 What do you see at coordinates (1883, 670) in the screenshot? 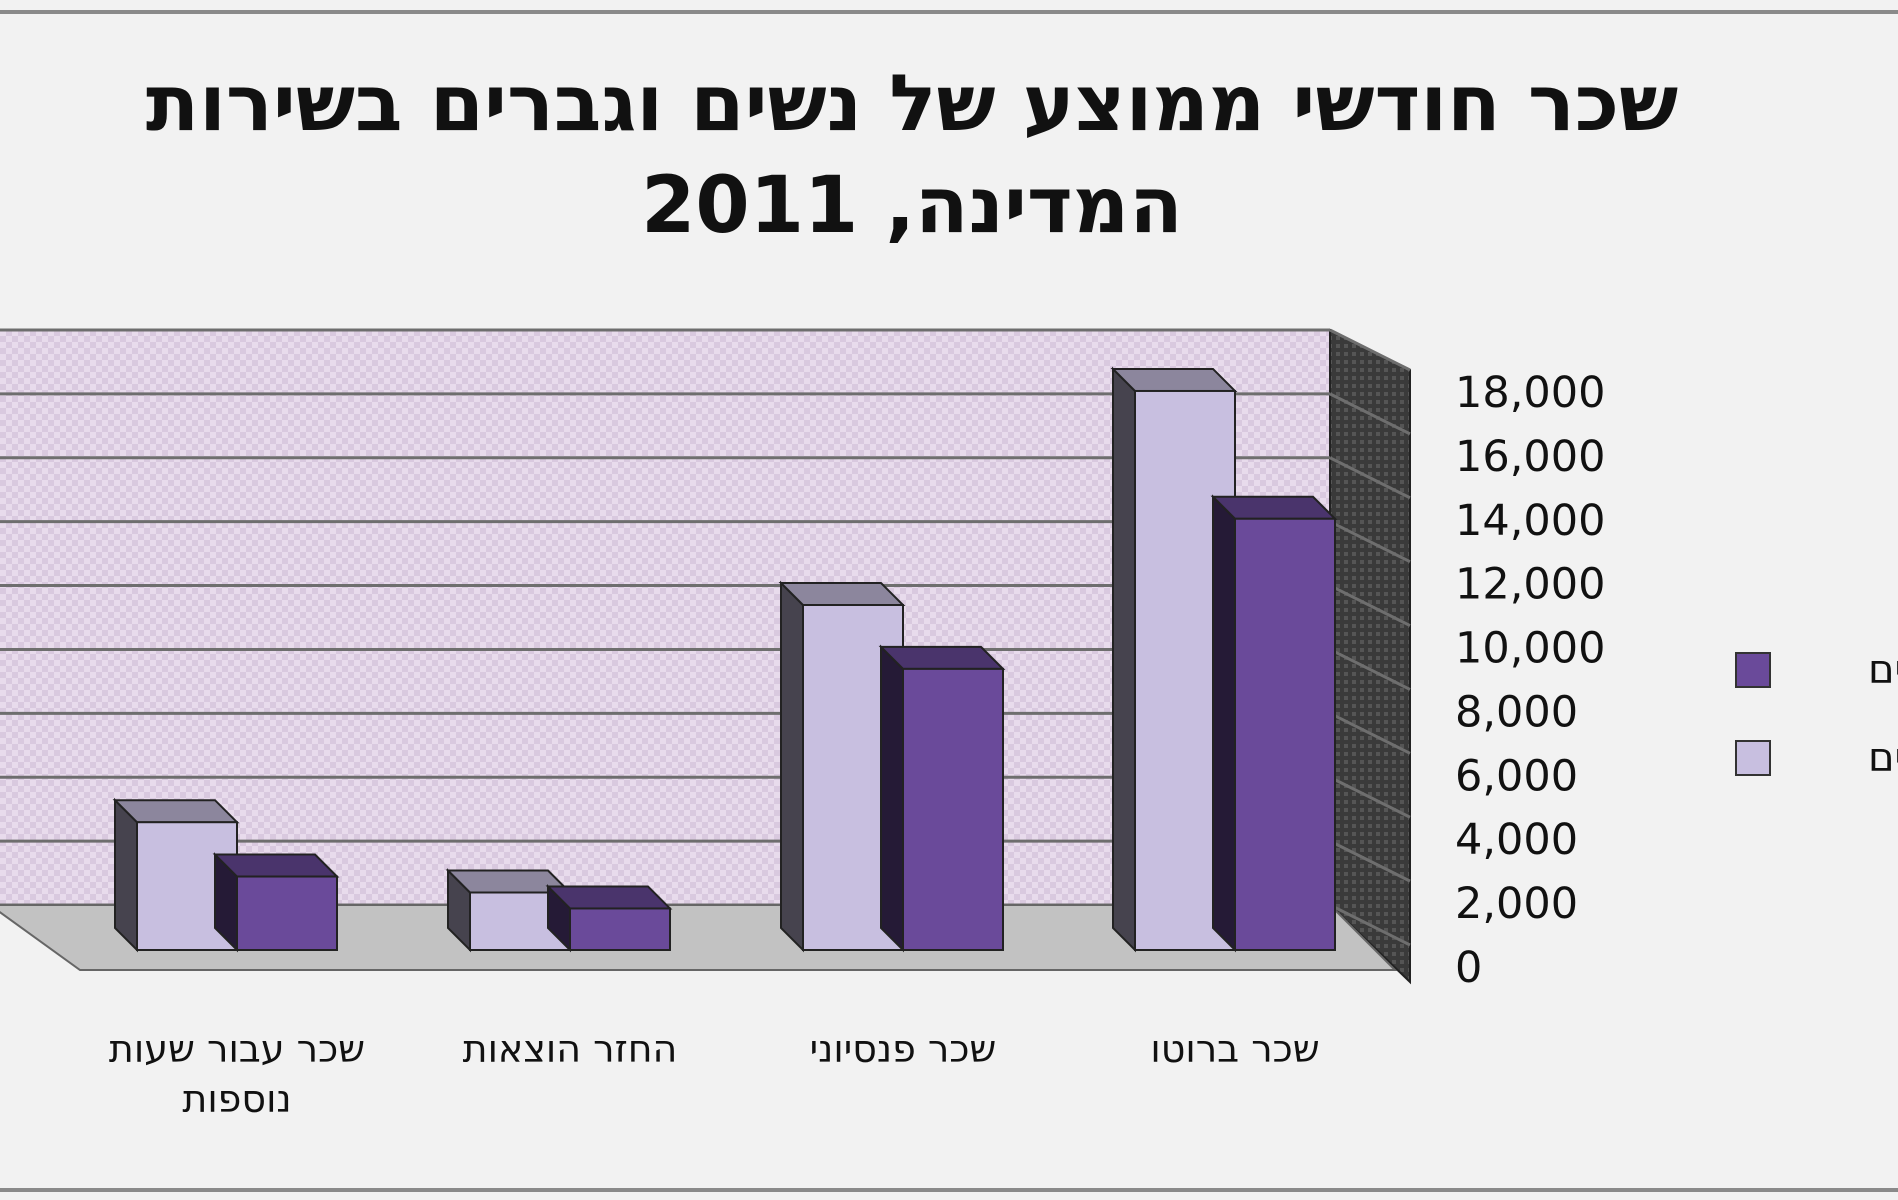
I see `legend-label: נשים` at bounding box center [1883, 670].